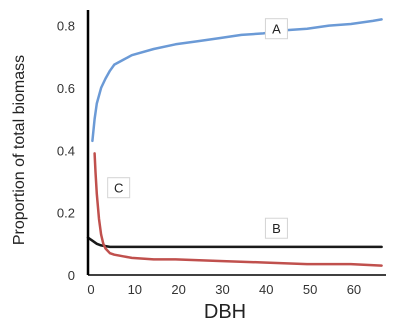 The image size is (401, 324). I want to click on x-tick-label: 30, so click(222, 289).